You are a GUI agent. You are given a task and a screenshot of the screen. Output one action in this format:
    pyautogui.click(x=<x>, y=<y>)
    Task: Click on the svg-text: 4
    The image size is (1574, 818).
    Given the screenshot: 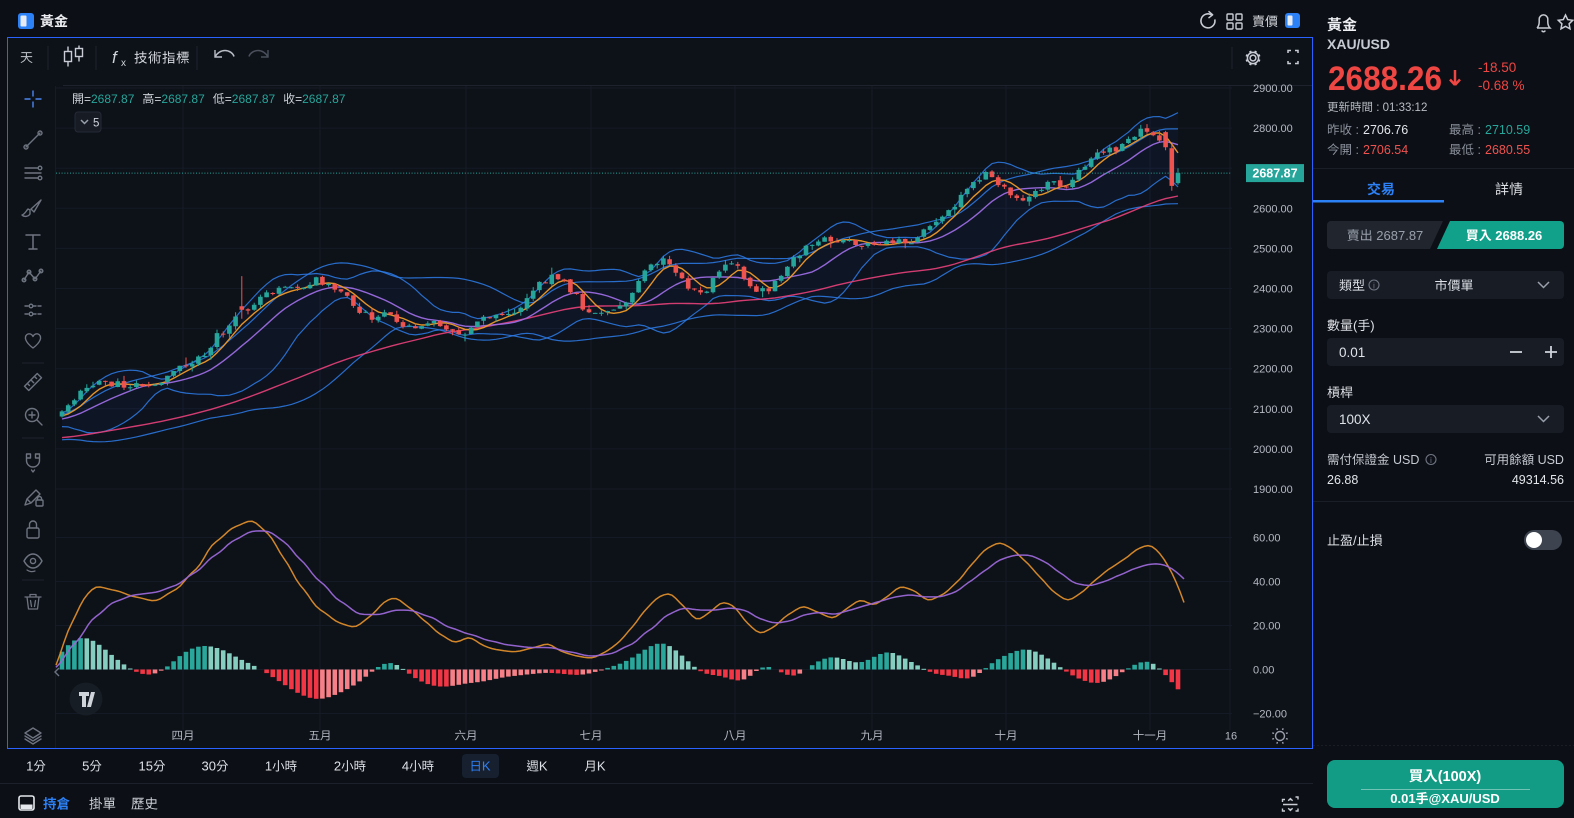 What is the action you would take?
    pyautogui.click(x=405, y=766)
    